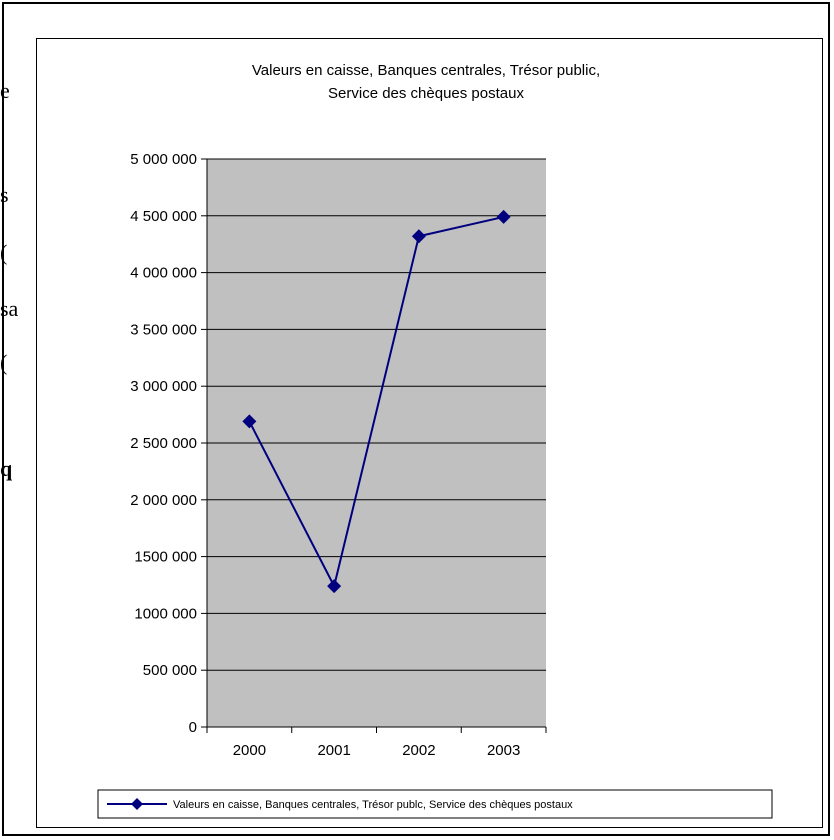  I want to click on series-line, so click(376, 402).